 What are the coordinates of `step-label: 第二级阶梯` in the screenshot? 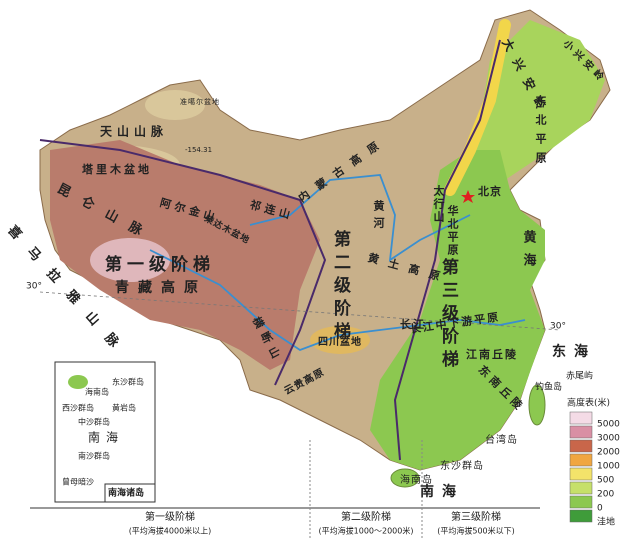 It's located at (340, 287).